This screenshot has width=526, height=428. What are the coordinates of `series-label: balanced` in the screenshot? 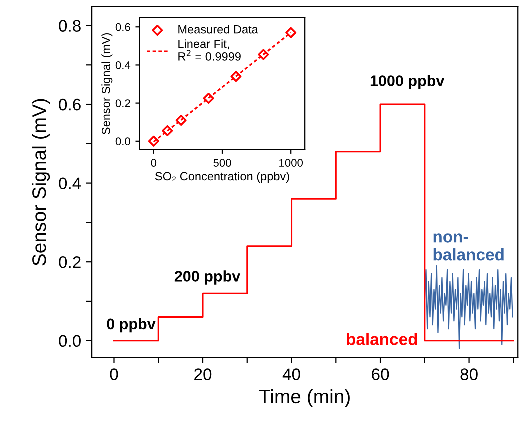 It's located at (382, 339).